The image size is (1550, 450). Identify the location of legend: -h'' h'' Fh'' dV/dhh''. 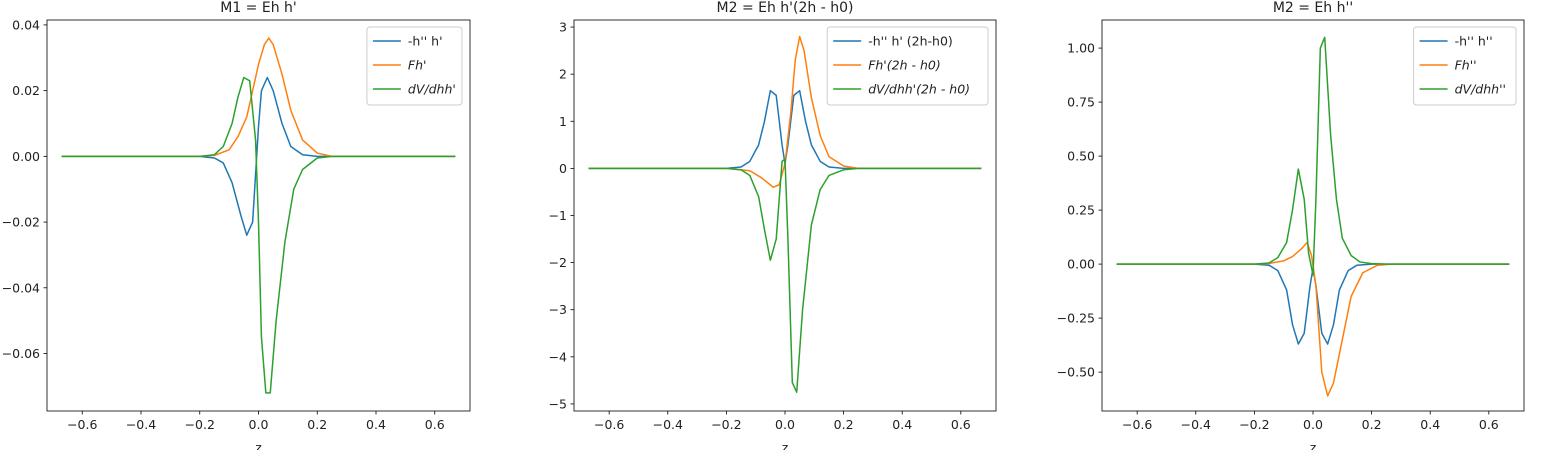
(1465, 66).